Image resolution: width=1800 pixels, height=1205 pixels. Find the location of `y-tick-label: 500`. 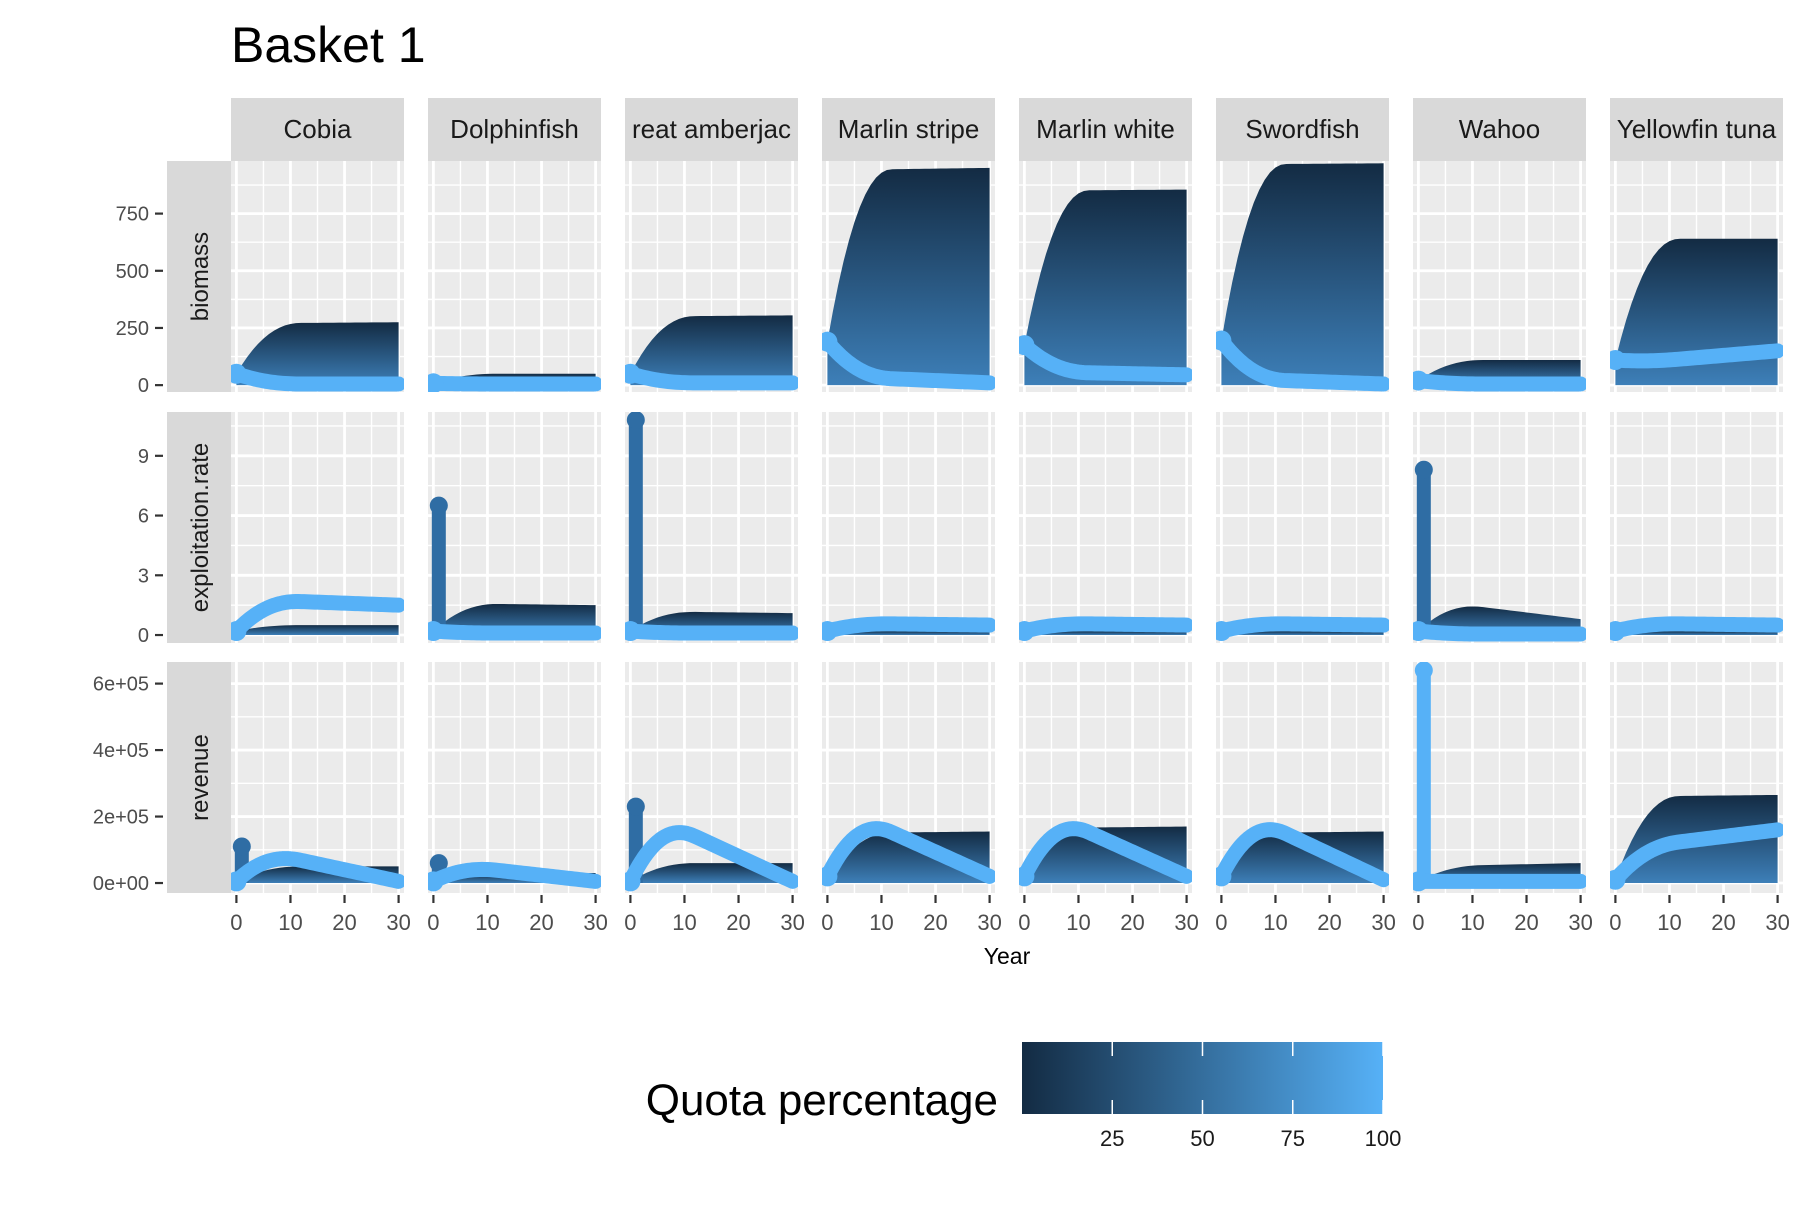

y-tick-label: 500 is located at coordinates (132, 272).